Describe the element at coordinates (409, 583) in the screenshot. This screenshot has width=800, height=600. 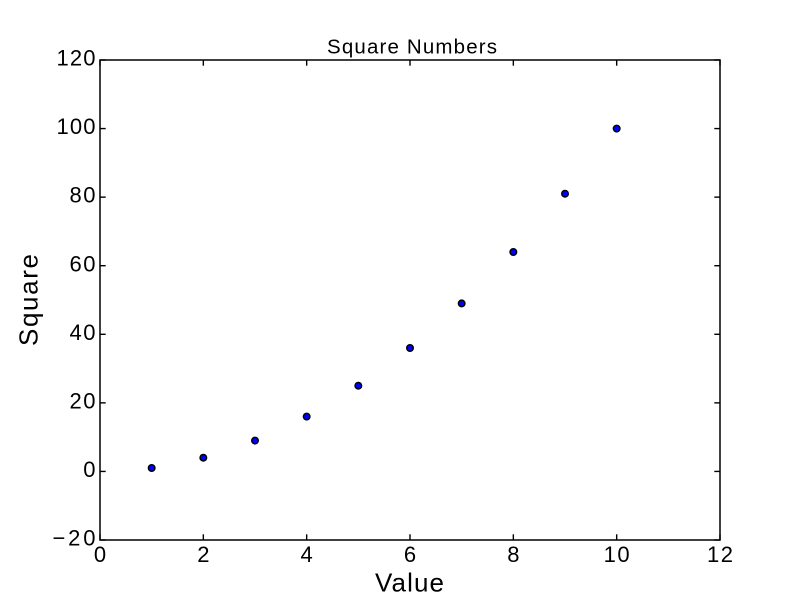
I see `svg-text: Value` at that location.